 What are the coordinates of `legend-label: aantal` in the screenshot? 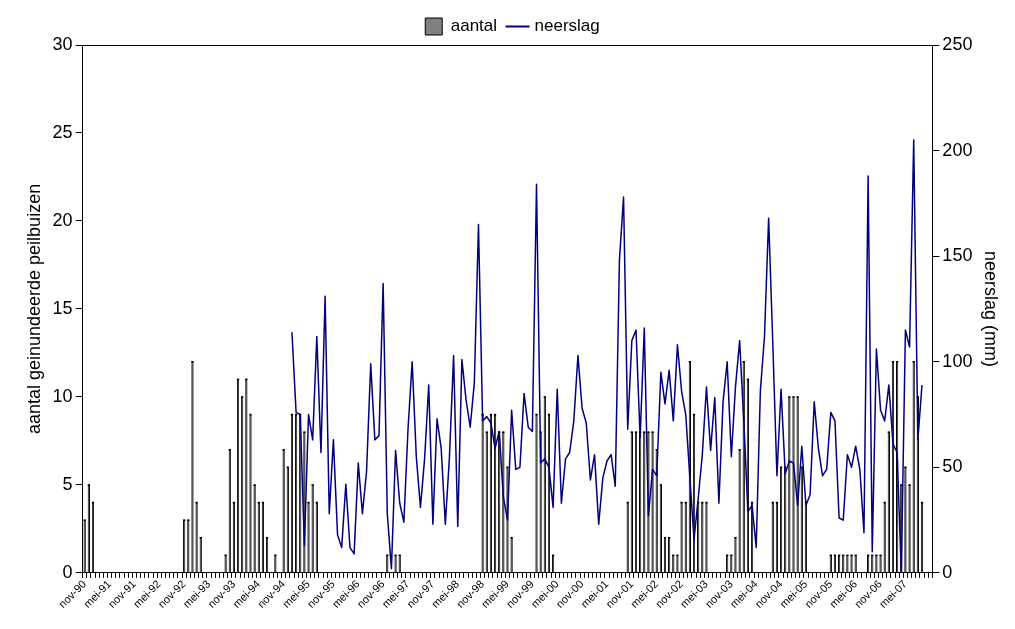 It's located at (474, 26).